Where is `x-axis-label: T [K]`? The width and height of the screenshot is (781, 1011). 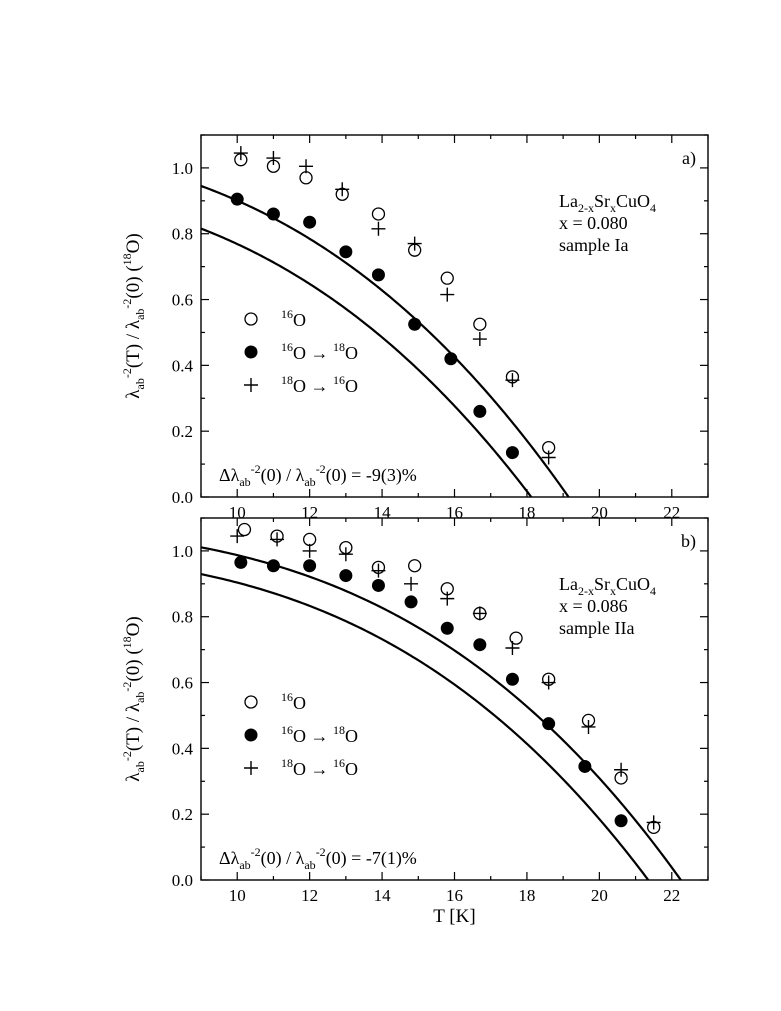
x-axis-label: T [K] is located at coordinates (454, 916).